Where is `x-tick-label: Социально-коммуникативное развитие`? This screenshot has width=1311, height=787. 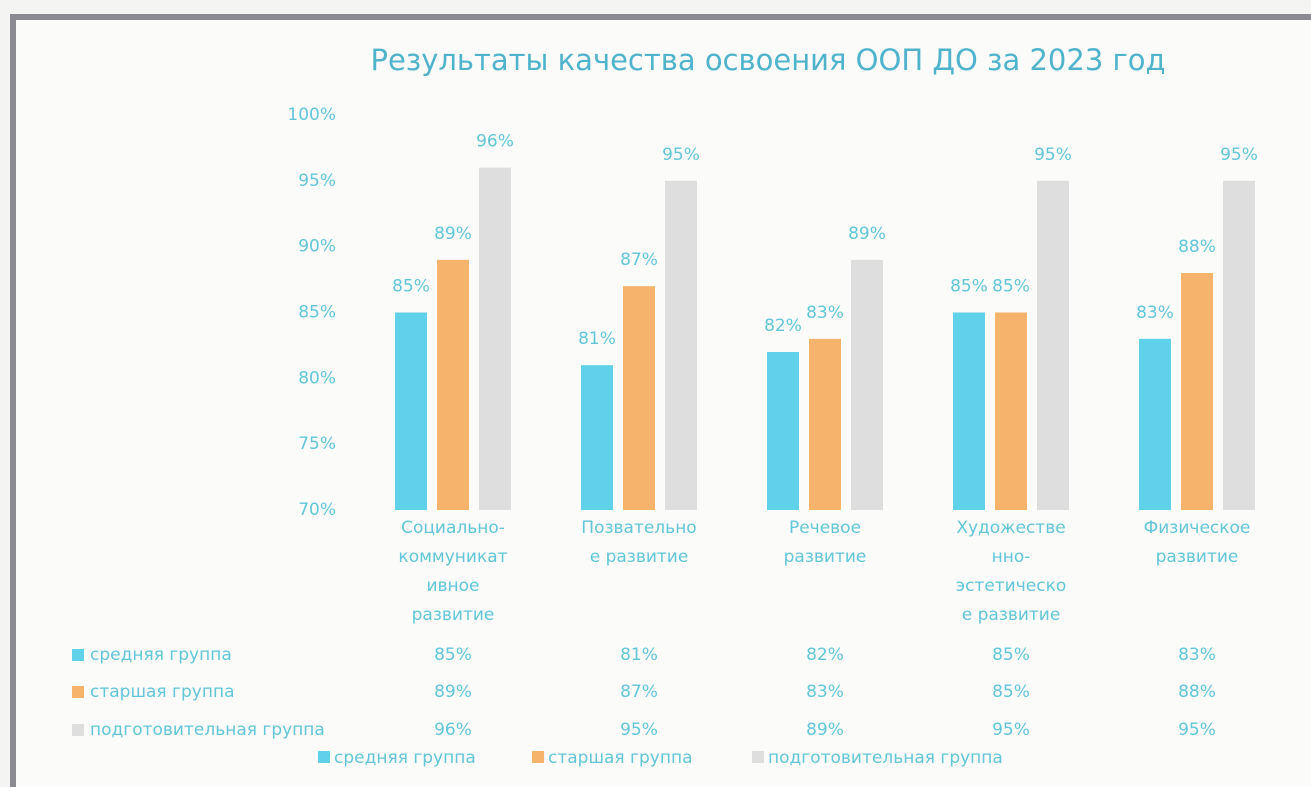
x-tick-label: Социально-коммуникативное развитие is located at coordinates (453, 571).